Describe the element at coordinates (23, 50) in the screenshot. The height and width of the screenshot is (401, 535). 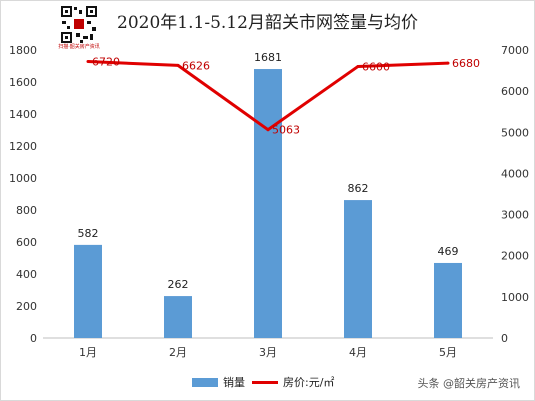
I see `y-left-tick-label: 1800` at that location.